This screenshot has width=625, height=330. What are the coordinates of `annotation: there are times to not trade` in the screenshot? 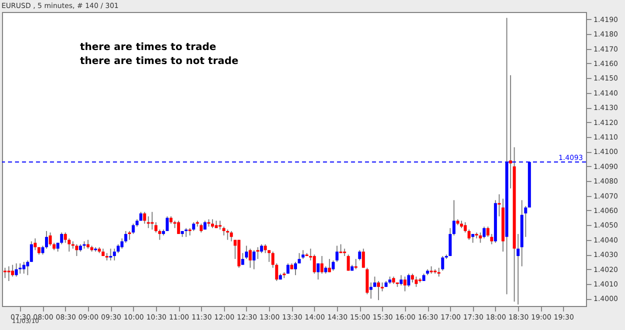 It's located at (159, 61).